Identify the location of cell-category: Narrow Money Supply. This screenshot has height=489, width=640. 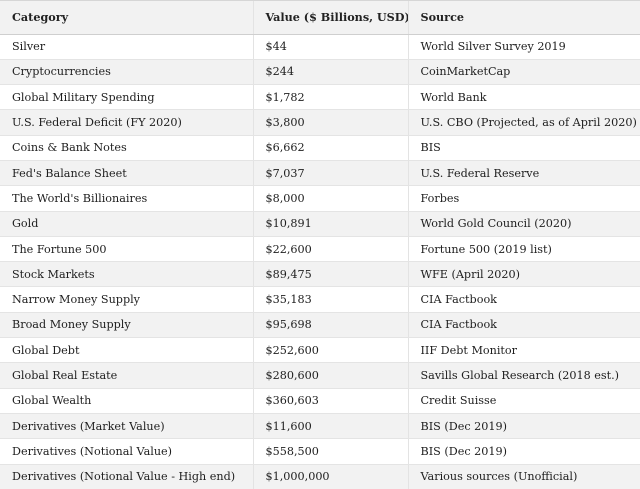
(127, 299).